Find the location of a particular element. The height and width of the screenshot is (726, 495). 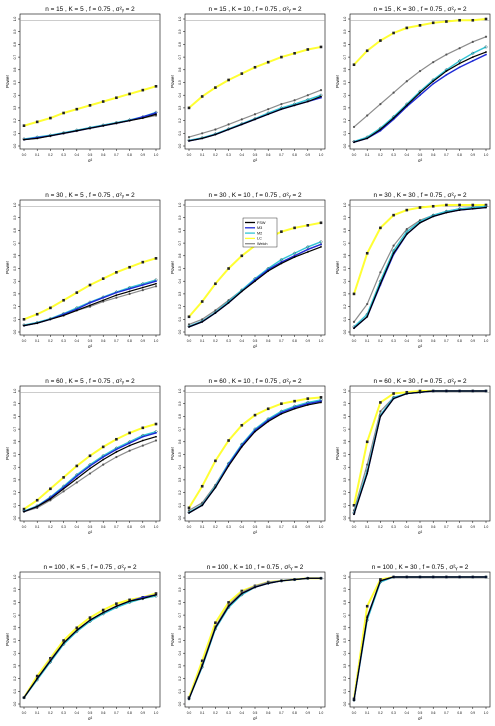

x-tick-label: 0.7 is located at coordinates (281, 527).